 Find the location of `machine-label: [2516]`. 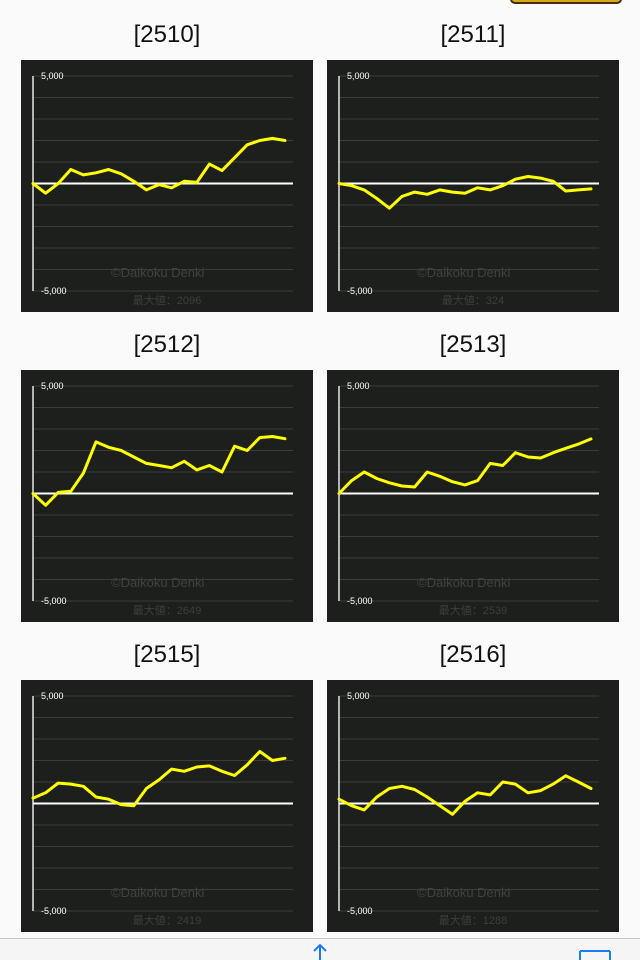

machine-label: [2516] is located at coordinates (473, 654).